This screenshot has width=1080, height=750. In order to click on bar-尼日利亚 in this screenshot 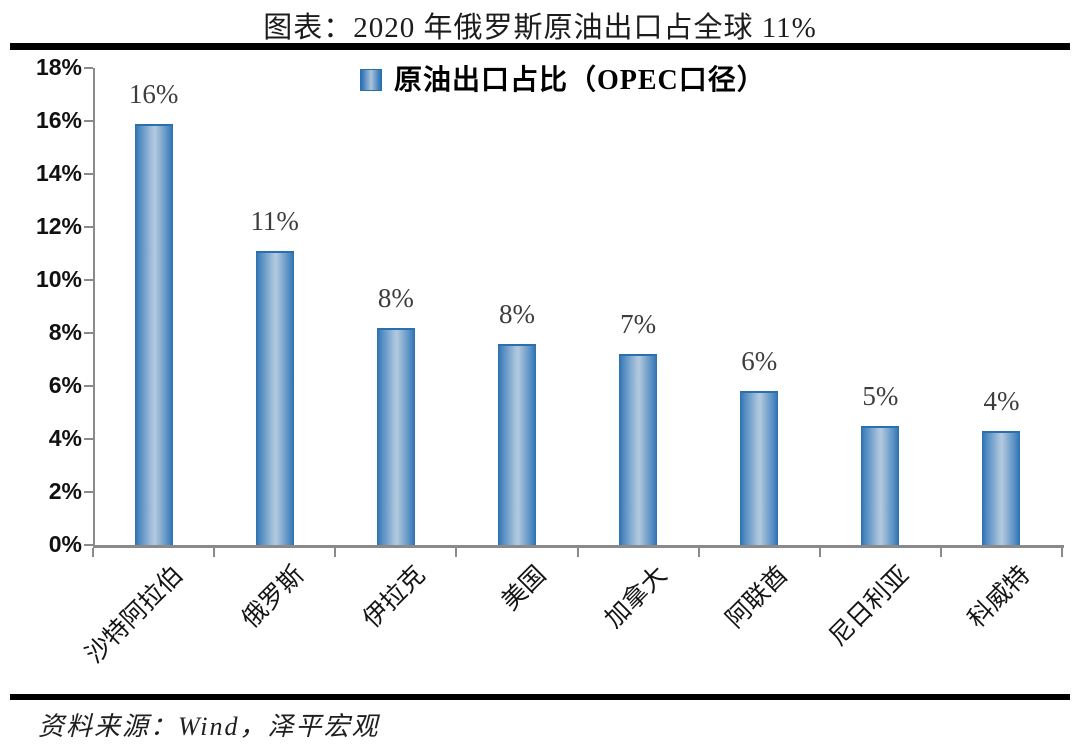, I will do `click(880, 485)`.